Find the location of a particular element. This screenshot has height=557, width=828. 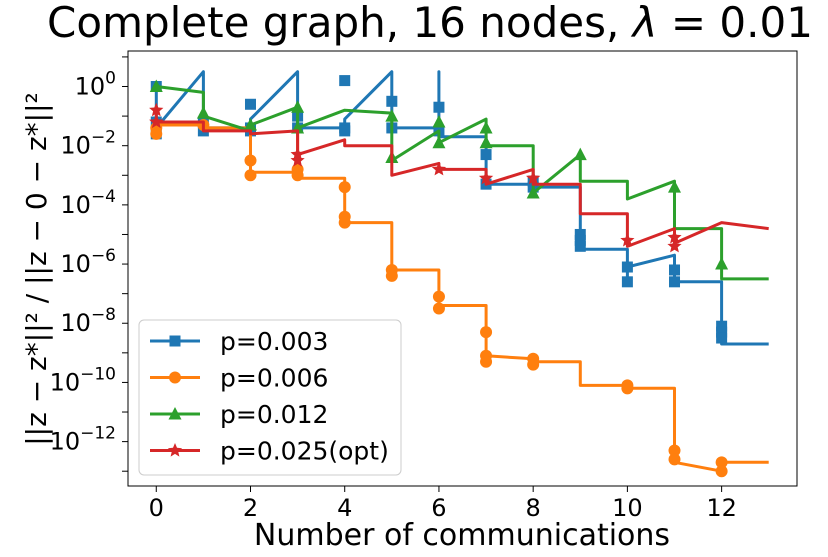

legend: p=0.003 p=0.006 p=0.012 p=0.025(opt) is located at coordinates (270, 397).